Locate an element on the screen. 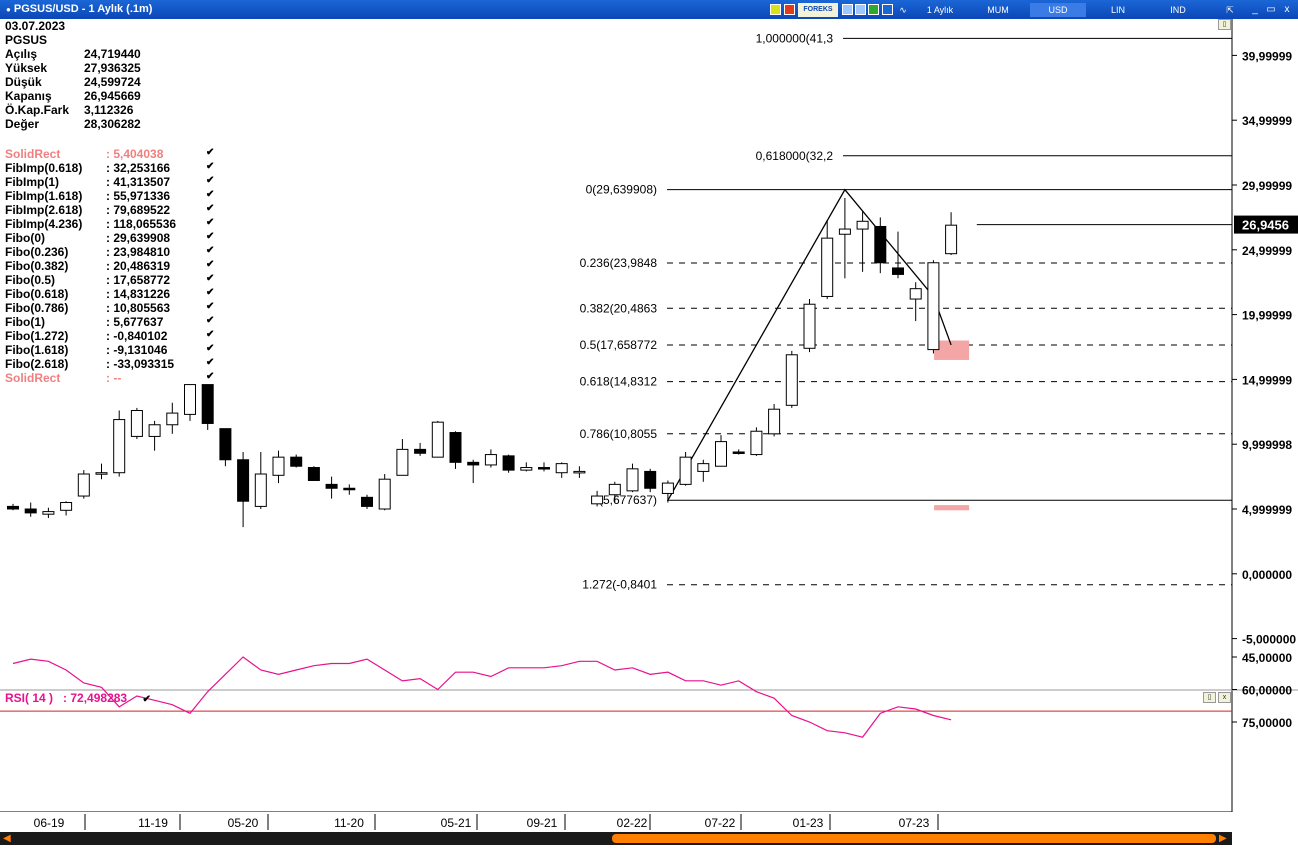 The height and width of the screenshot is (853, 1298). x-tick-label: 07-22 is located at coordinates (720, 823).